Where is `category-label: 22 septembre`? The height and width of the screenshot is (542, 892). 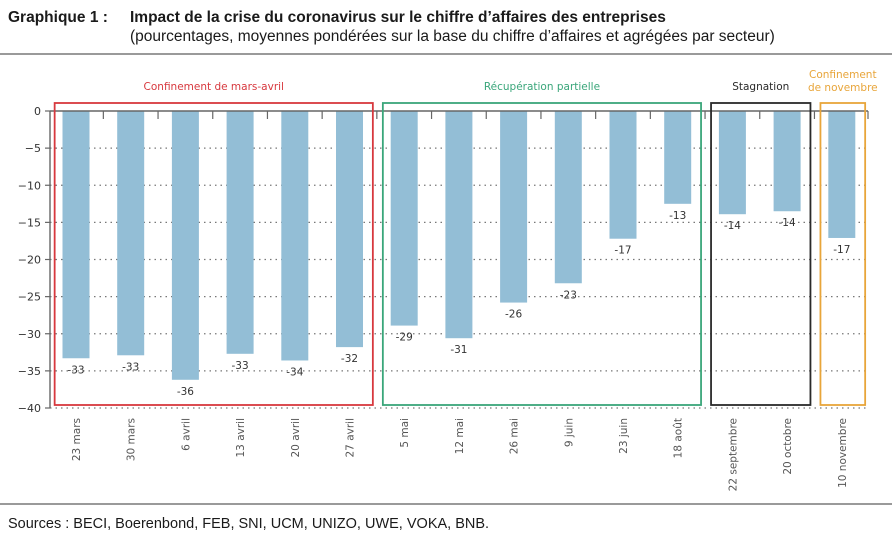 category-label: 22 septembre is located at coordinates (733, 454).